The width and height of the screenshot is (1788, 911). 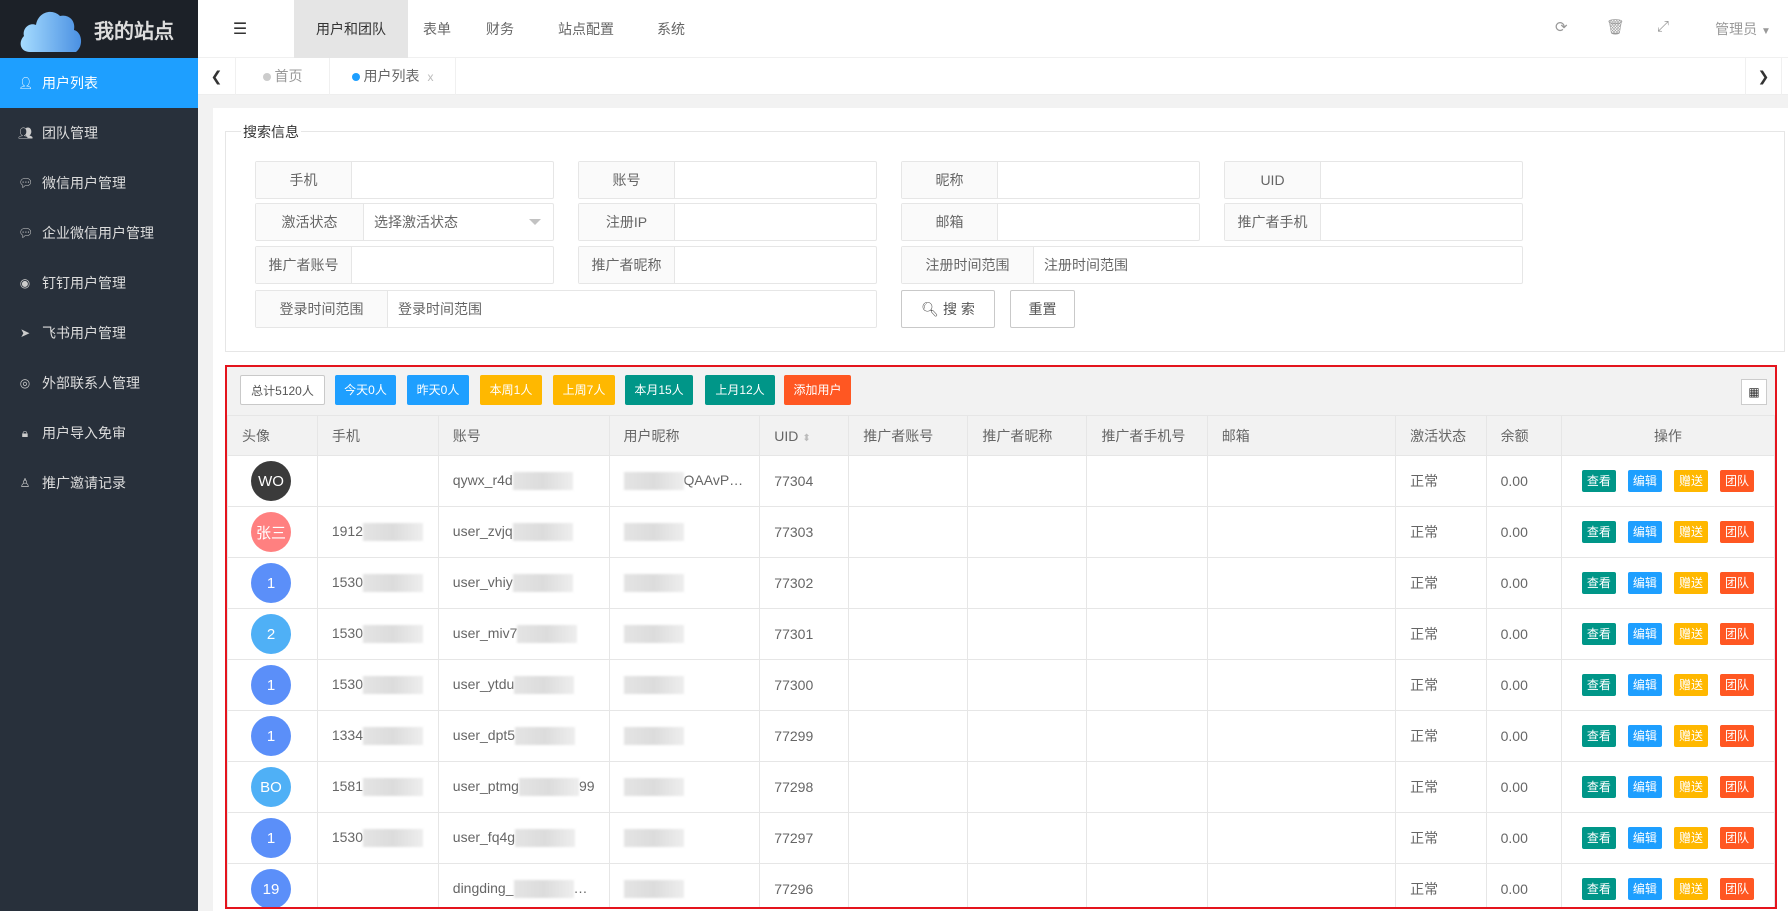 What do you see at coordinates (500, 29) in the screenshot?
I see `nav-item-2: 财务` at bounding box center [500, 29].